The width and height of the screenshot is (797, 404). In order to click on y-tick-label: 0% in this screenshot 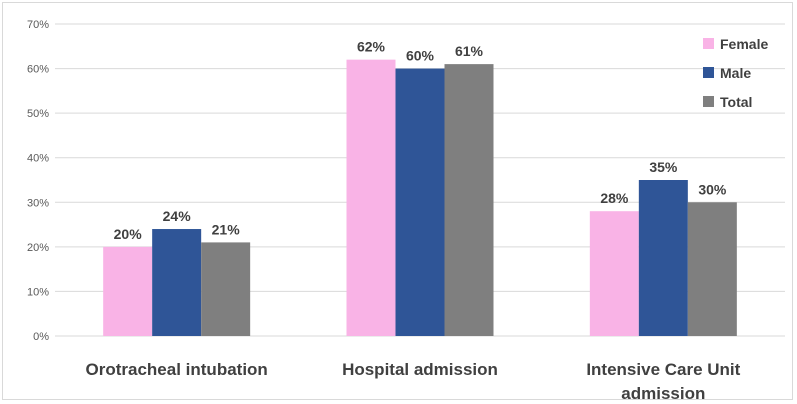, I will do `click(41, 337)`.